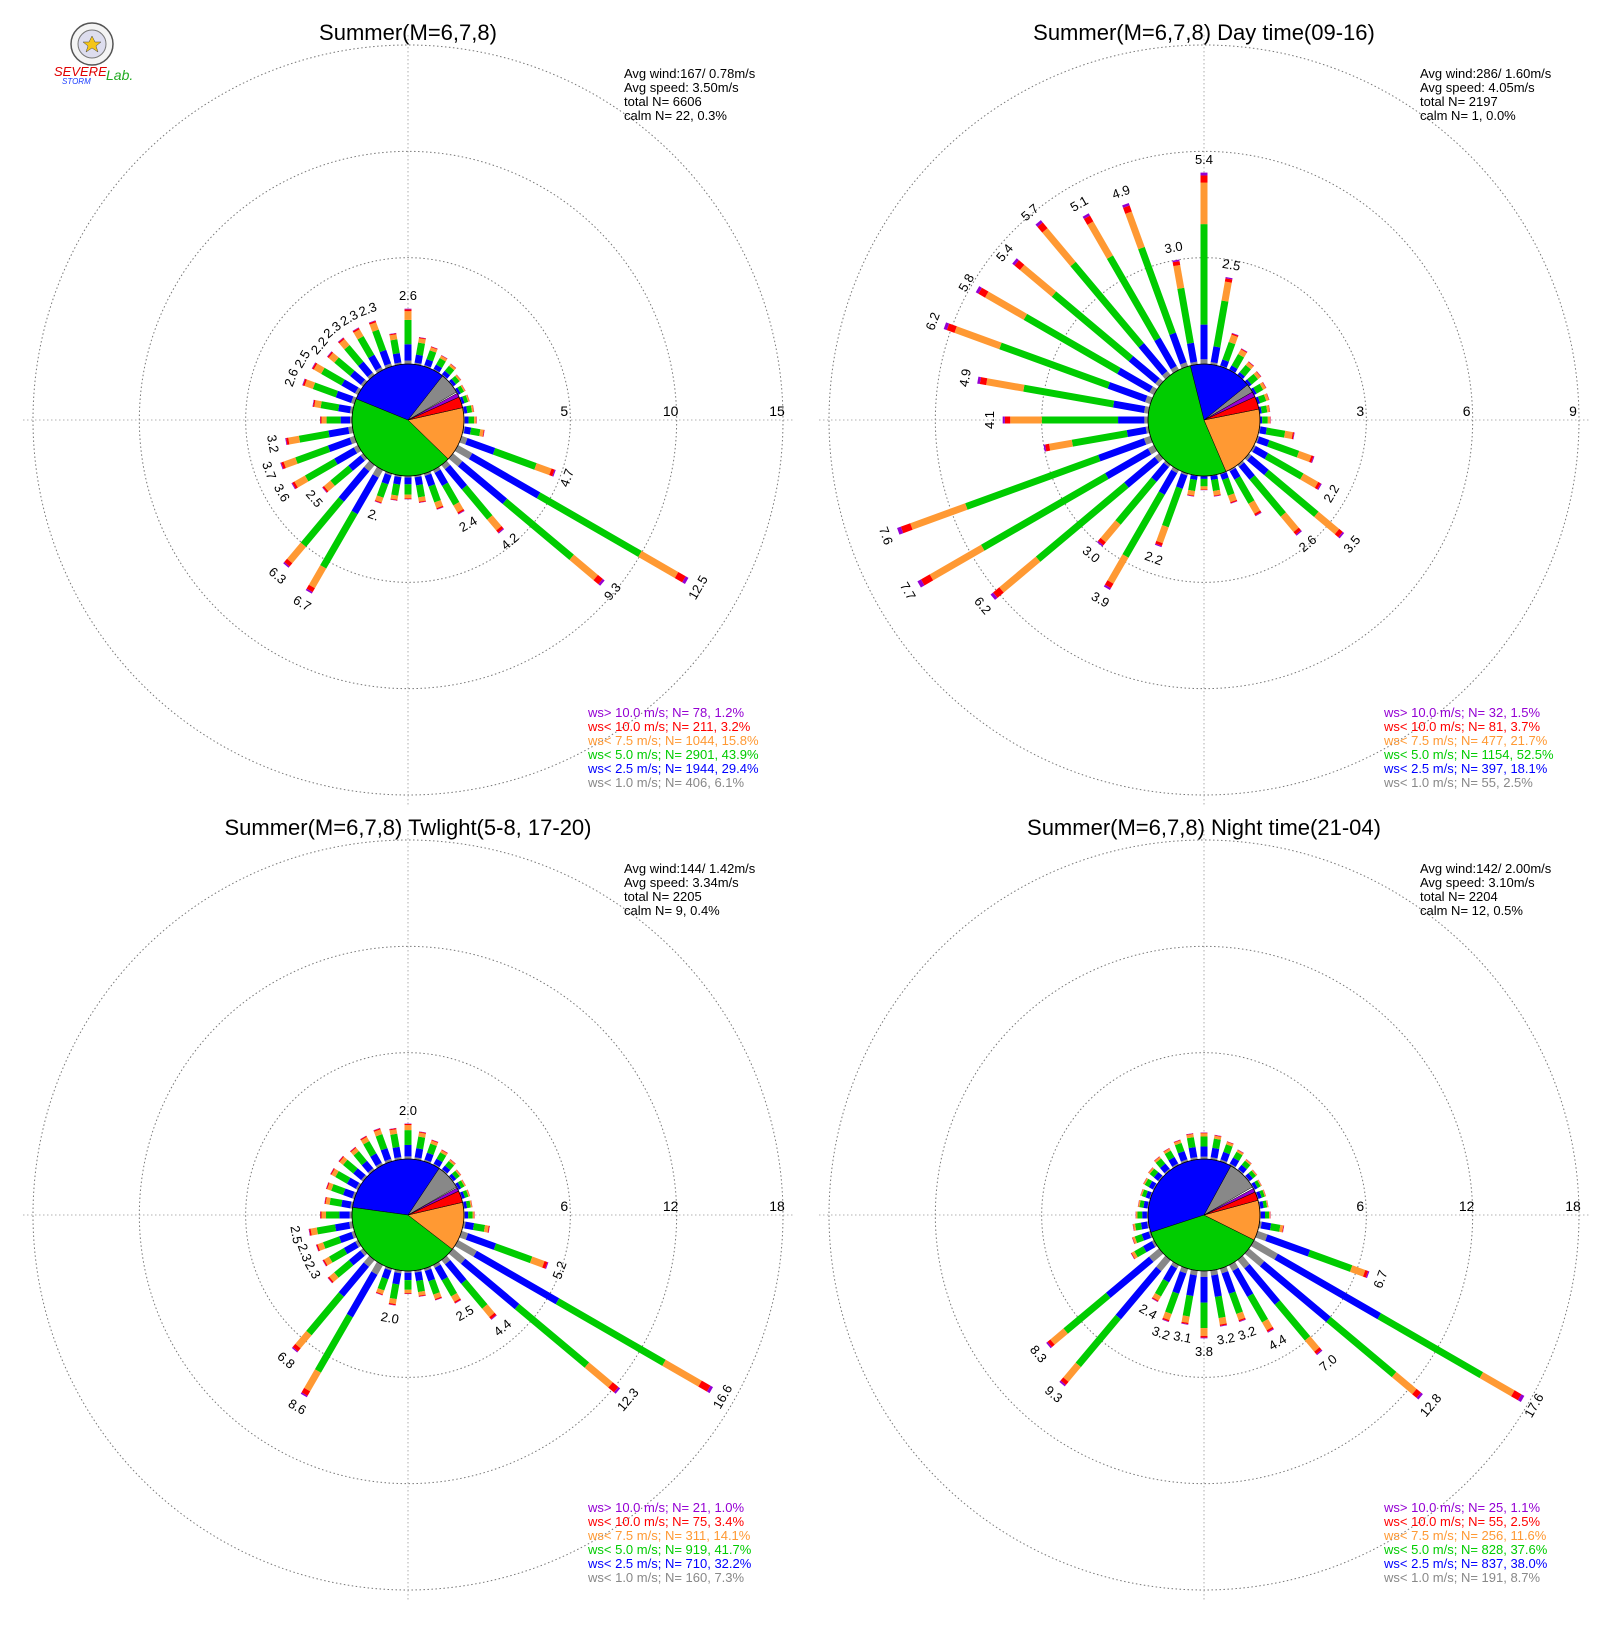 The width and height of the screenshot is (1620, 1645). What do you see at coordinates (1573, 411) in the screenshot?
I see `ring-label: 9` at bounding box center [1573, 411].